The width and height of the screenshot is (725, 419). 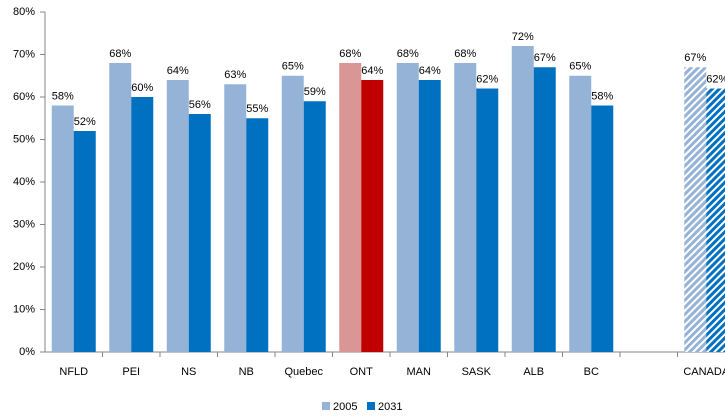 I want to click on x-tick-label: PEI, so click(x=131, y=372).